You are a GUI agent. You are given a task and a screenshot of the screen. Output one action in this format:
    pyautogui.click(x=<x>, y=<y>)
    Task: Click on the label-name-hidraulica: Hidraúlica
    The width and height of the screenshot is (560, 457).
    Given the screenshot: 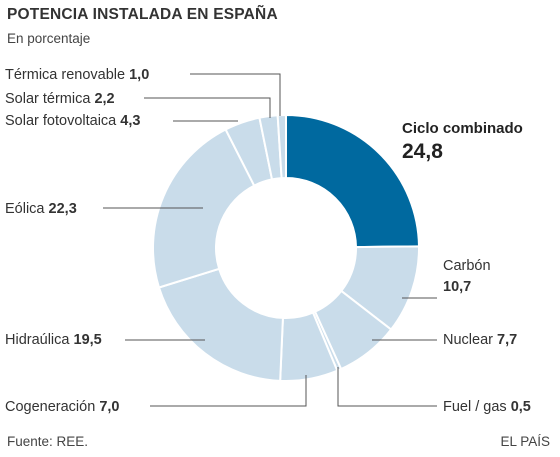 What is the action you would take?
    pyautogui.click(x=39, y=340)
    